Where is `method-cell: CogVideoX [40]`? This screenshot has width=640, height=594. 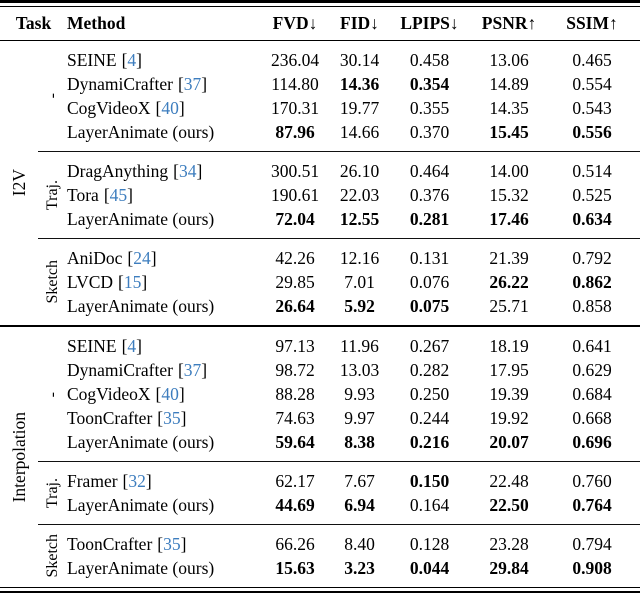
method-cell: CogVideoX [40] is located at coordinates (165, 394).